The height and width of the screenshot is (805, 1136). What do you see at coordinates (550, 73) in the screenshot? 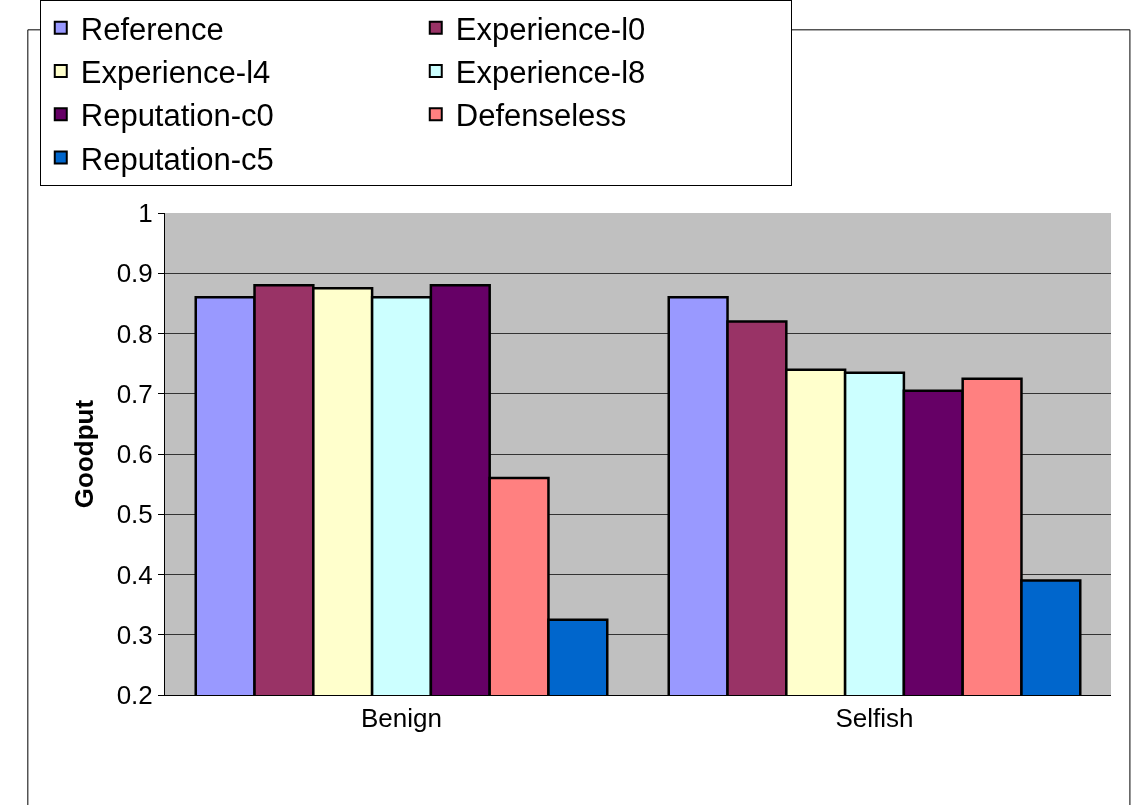
I see `legend-label: Experience-l8` at bounding box center [550, 73].